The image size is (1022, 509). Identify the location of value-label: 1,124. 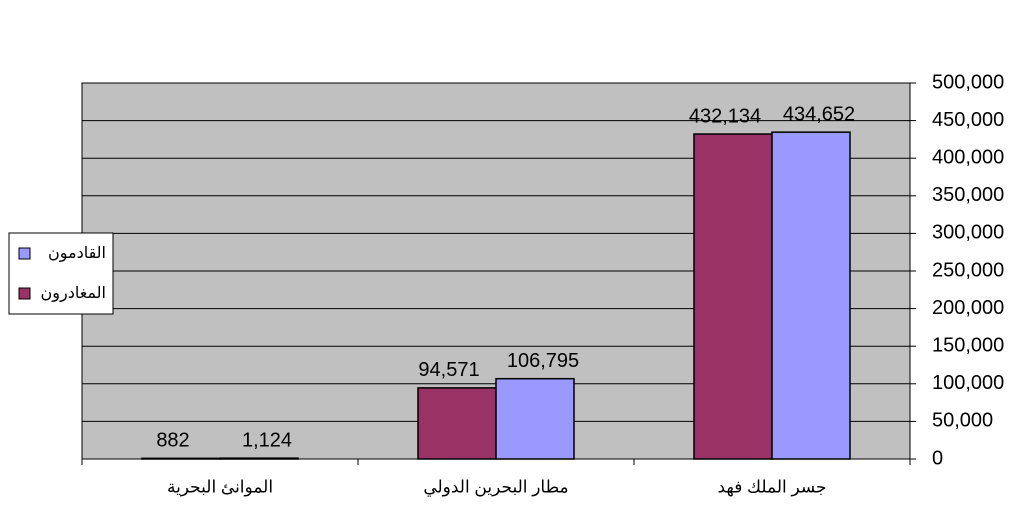
(267, 440).